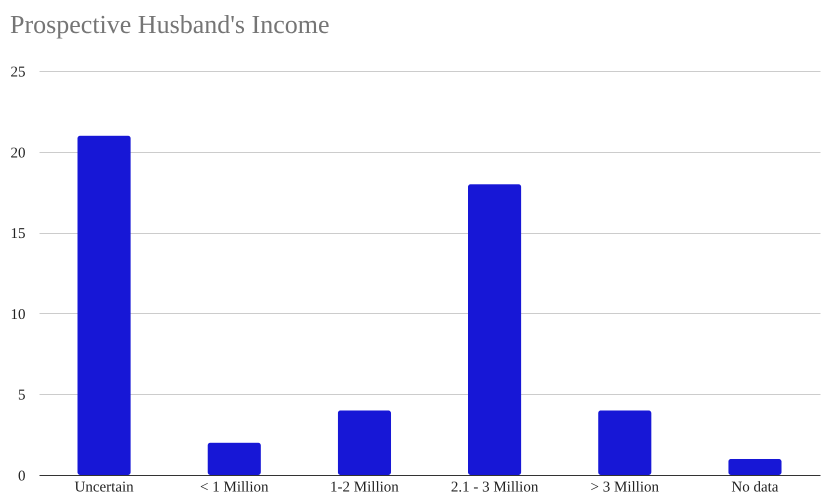 The width and height of the screenshot is (826, 498). Describe the element at coordinates (18, 72) in the screenshot. I see `y-tick-label: 25` at that location.